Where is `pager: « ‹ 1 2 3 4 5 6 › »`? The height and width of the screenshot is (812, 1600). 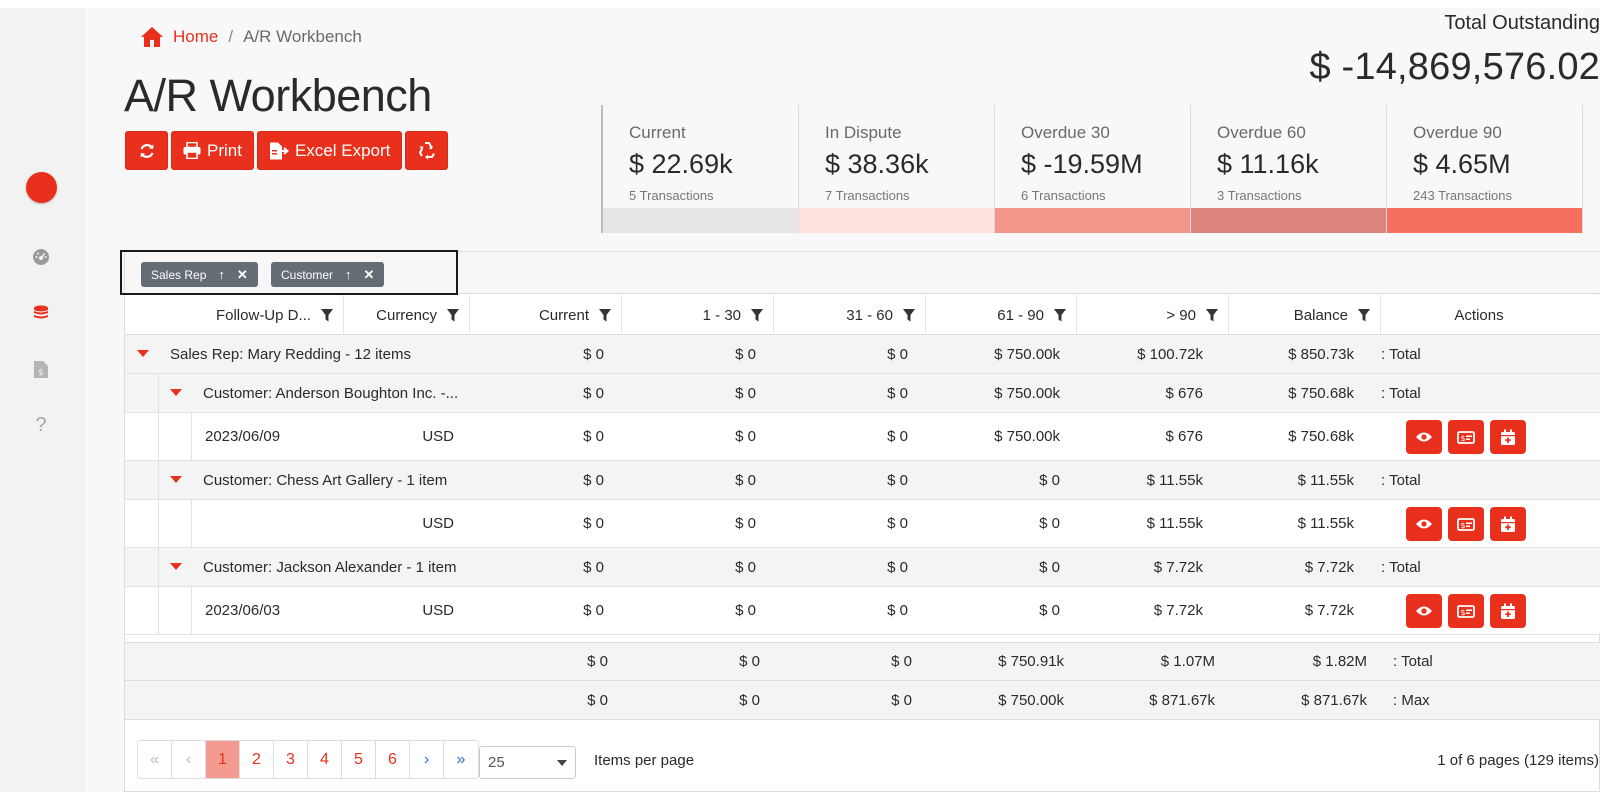 pager: « ‹ 1 2 3 4 5 6 › » is located at coordinates (308, 759).